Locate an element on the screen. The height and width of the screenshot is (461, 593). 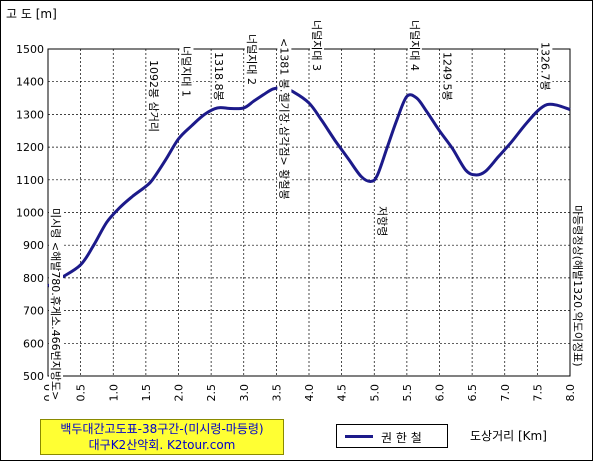
y-tick-label: 1200 is located at coordinates (30, 147).